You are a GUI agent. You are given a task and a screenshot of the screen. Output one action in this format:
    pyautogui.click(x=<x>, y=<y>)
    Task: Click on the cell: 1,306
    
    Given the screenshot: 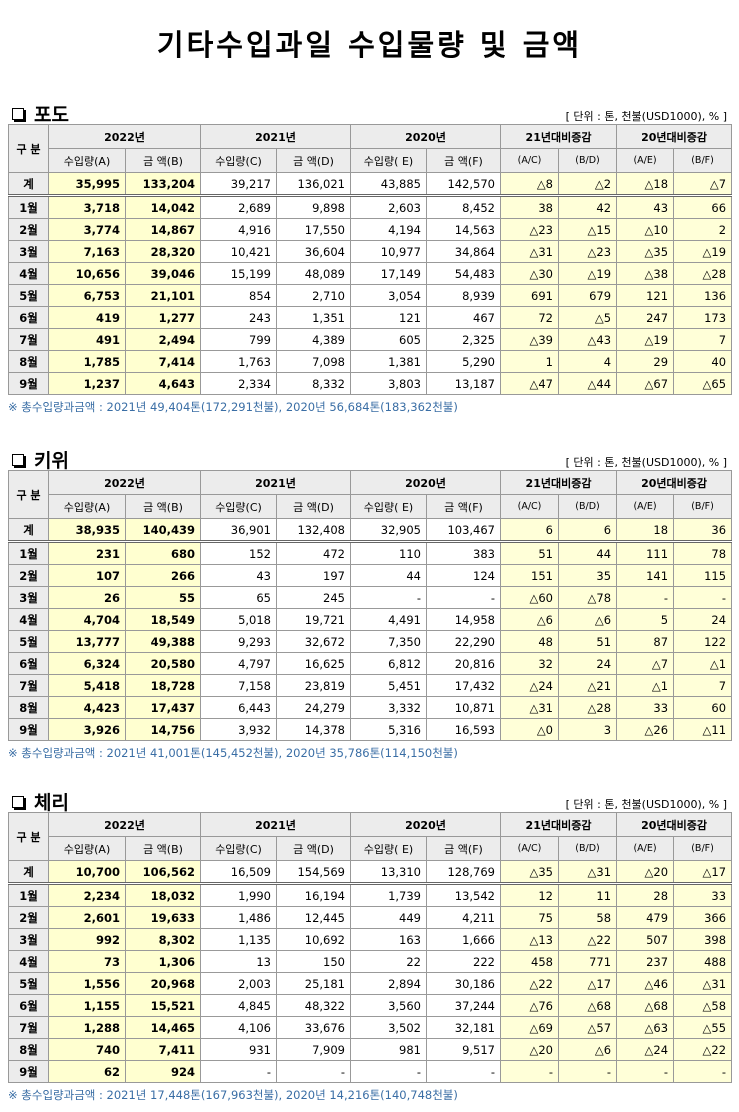 What is the action you would take?
    pyautogui.click(x=163, y=961)
    